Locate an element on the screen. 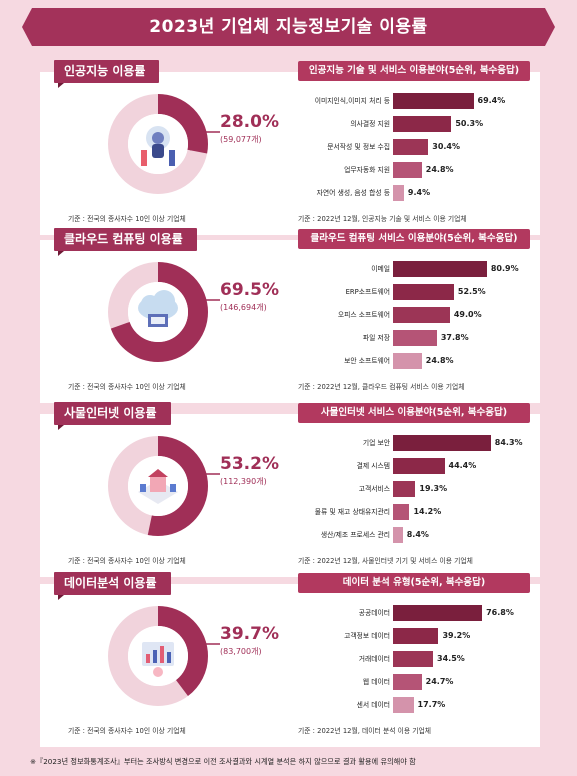 The image size is (577, 776). bar-category-label: 공공데이터 is located at coordinates (374, 613).